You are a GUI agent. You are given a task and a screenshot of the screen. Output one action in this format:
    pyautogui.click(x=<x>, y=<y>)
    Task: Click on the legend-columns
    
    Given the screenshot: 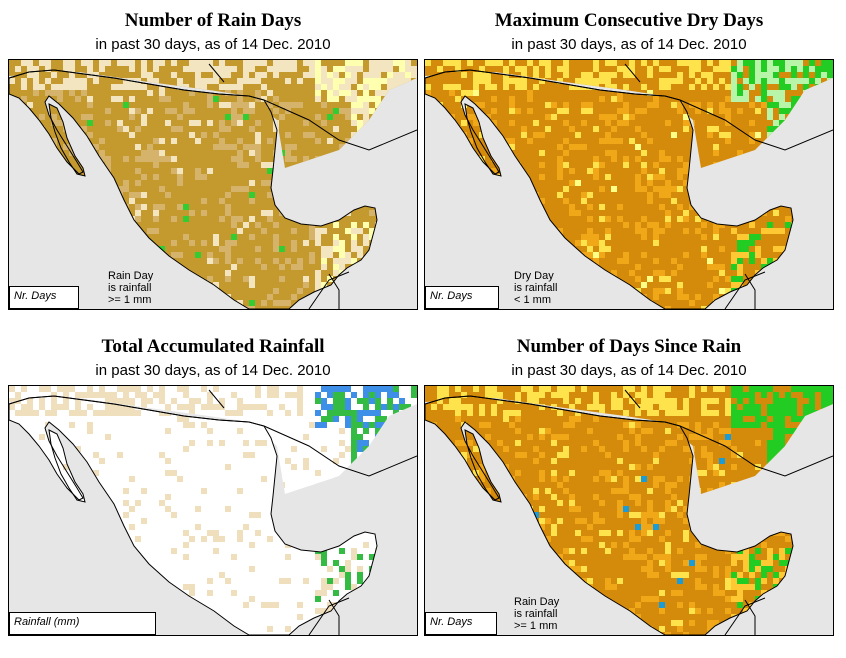 What is the action you would take?
    pyautogui.click(x=82, y=632)
    